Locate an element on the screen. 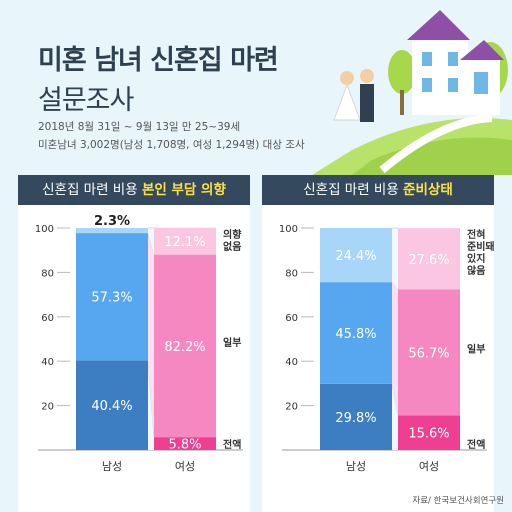 The width and height of the screenshot is (512, 512). data-label: 27.6% is located at coordinates (428, 260).